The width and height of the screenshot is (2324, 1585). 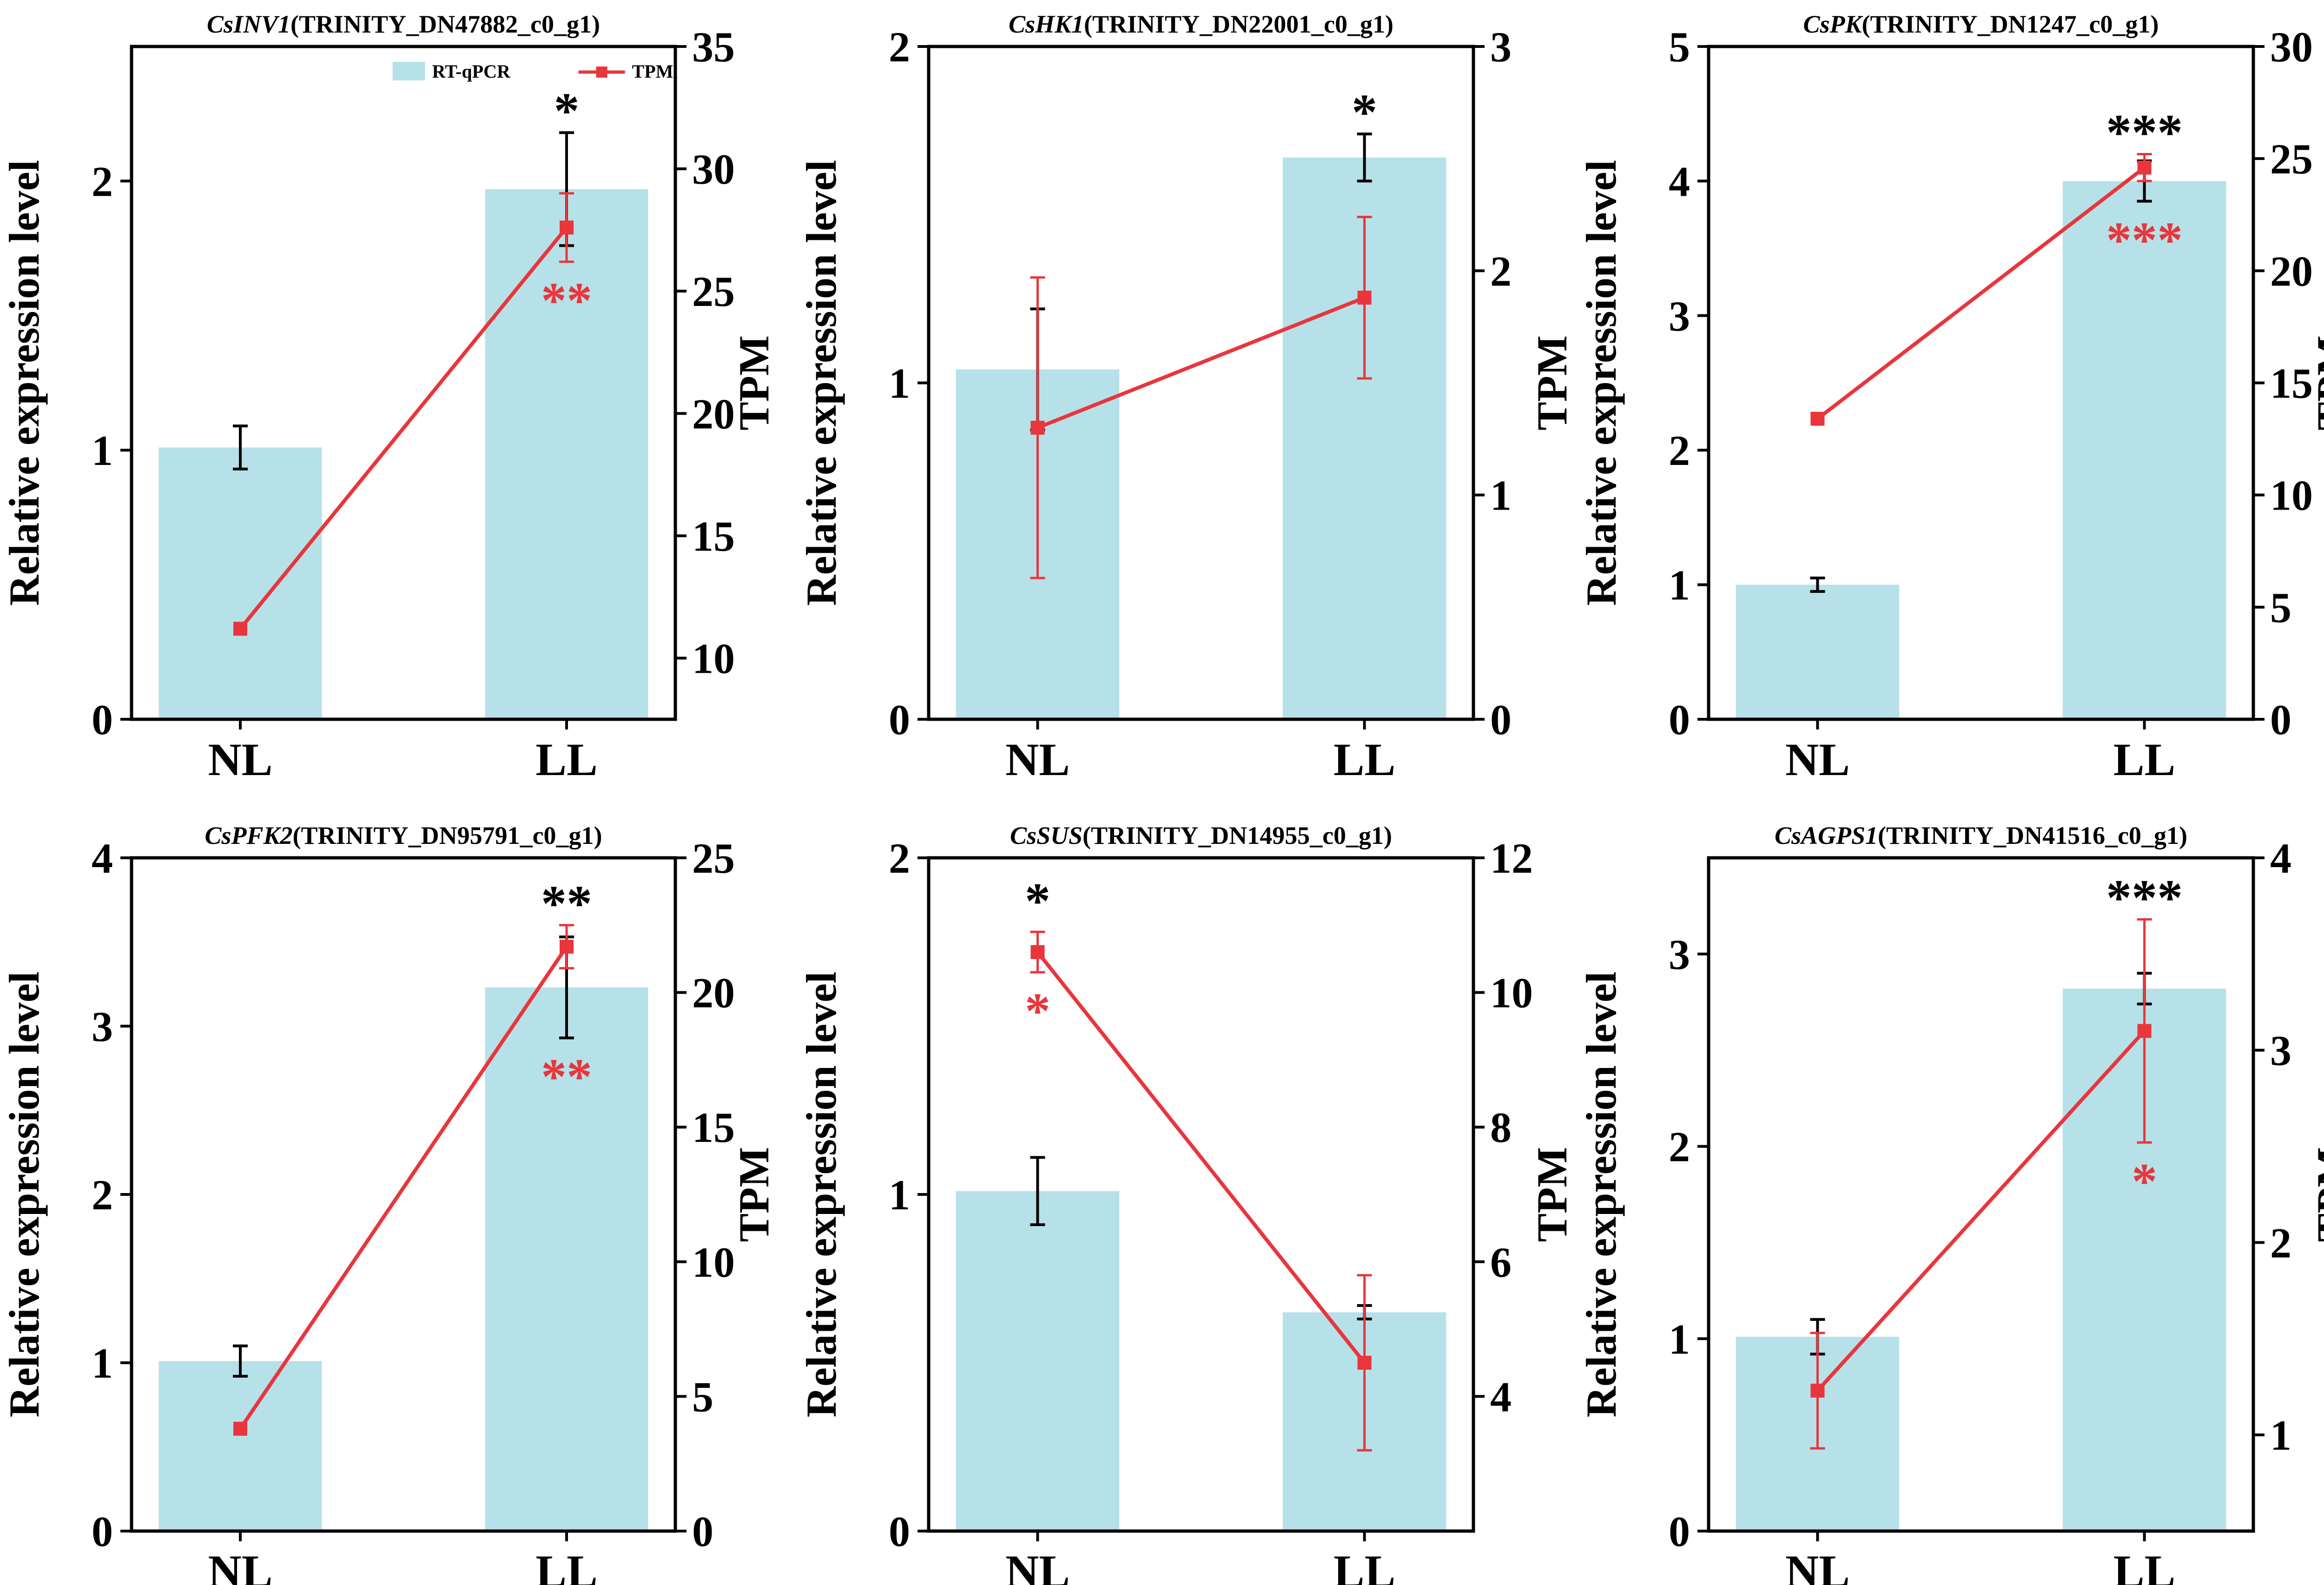 I want to click on significance-qpcr: **, so click(x=566, y=904).